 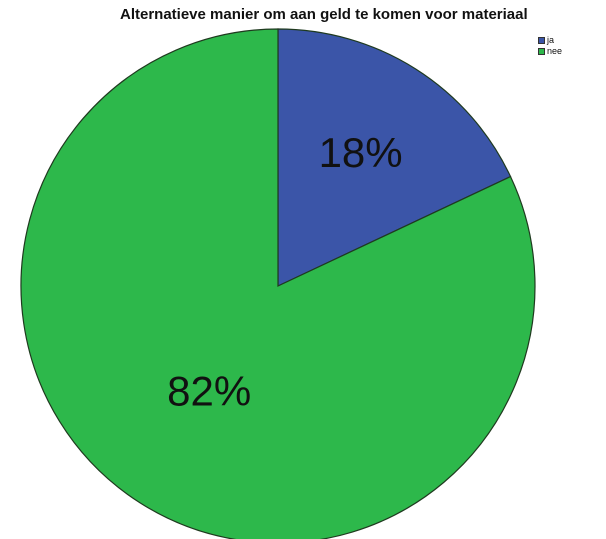 I want to click on legend: ja nee, so click(x=550, y=46).